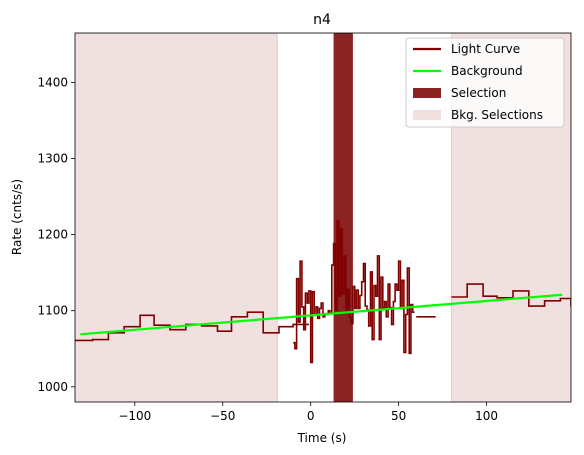 Image resolution: width=584 pixels, height=455 pixels. What do you see at coordinates (322, 20) in the screenshot?
I see `chart-title: n4` at bounding box center [322, 20].